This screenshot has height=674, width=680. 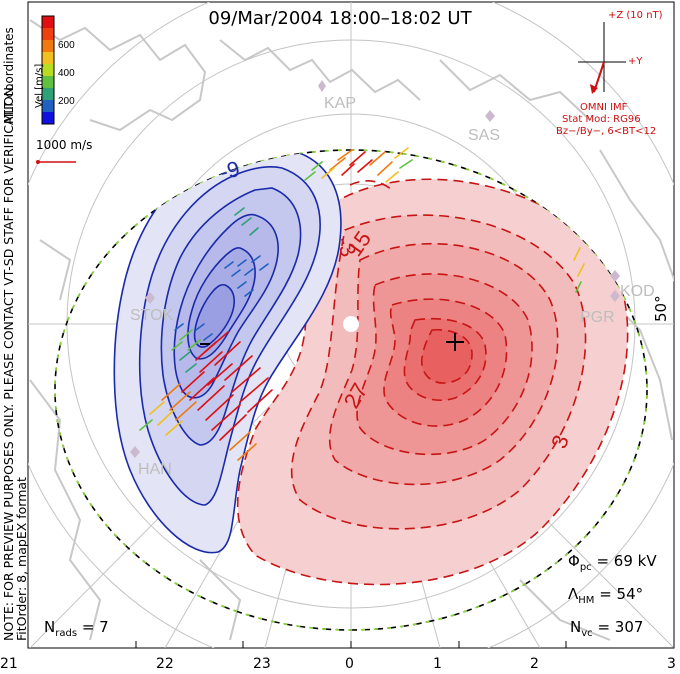 What do you see at coordinates (340, 103) in the screenshot?
I see `station-label-kap: KAP` at bounding box center [340, 103].